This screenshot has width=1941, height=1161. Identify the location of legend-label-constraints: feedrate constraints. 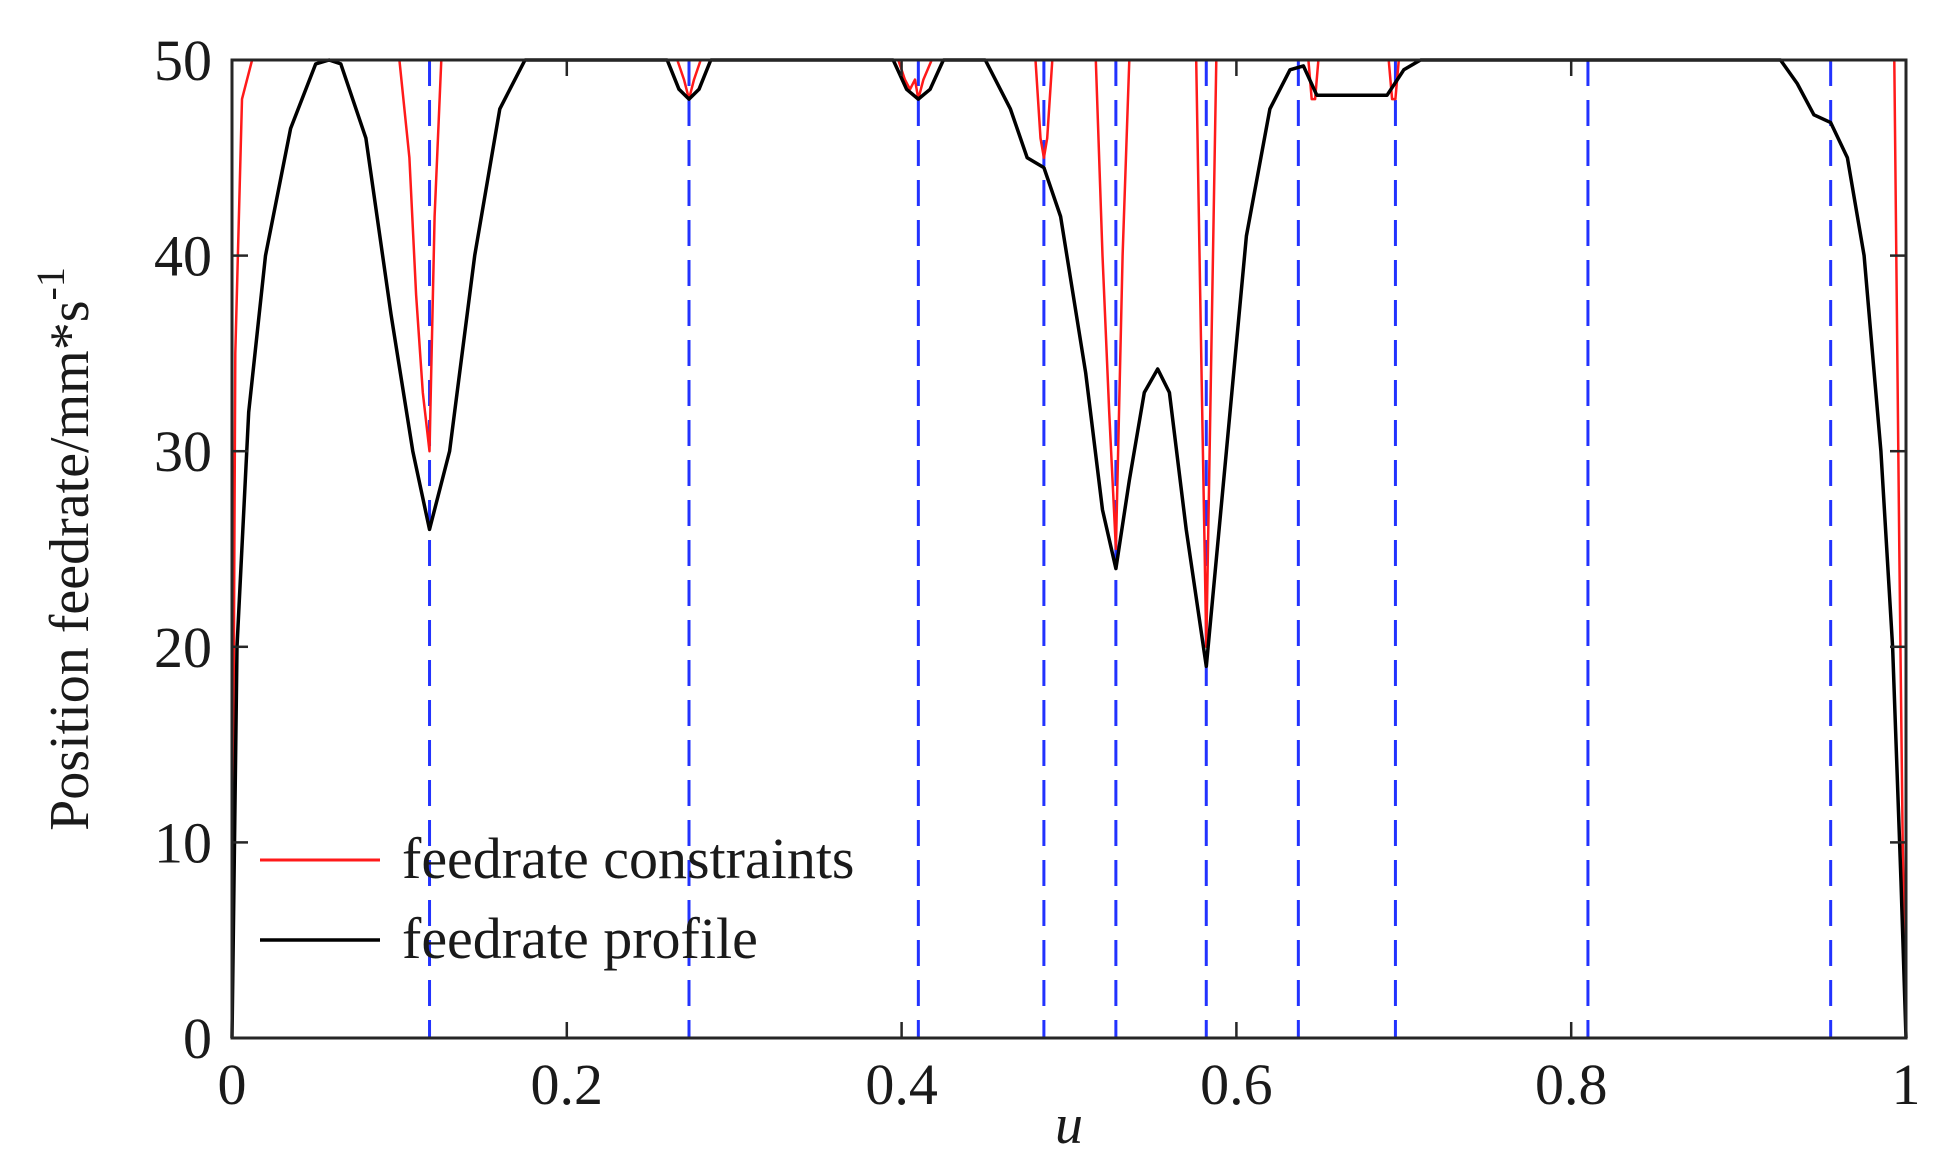
(628, 858).